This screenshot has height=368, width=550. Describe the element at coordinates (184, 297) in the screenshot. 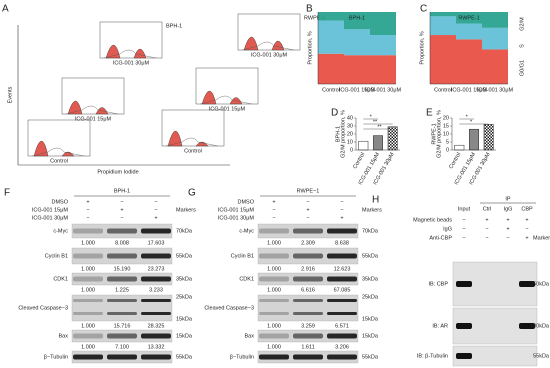

I see `marker-label: 25kDa` at that location.